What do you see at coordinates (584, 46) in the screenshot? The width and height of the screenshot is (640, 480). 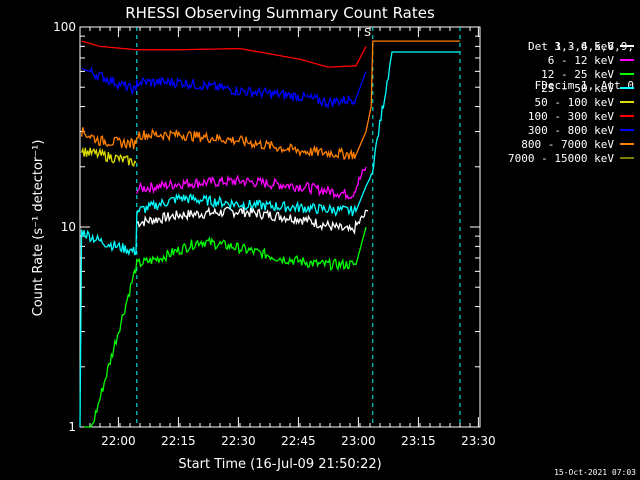 I see `legend-label: 3 - 6 keV` at bounding box center [584, 46].